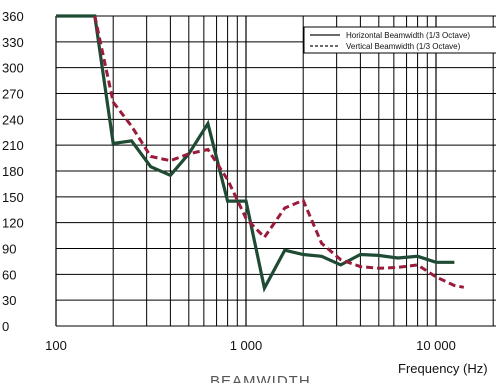 Image resolution: width=496 pixels, height=383 pixels. I want to click on y-tick-labels: 0 30 60 90 120 150 180 210 240 270 300 330 360, so click(13, 171).